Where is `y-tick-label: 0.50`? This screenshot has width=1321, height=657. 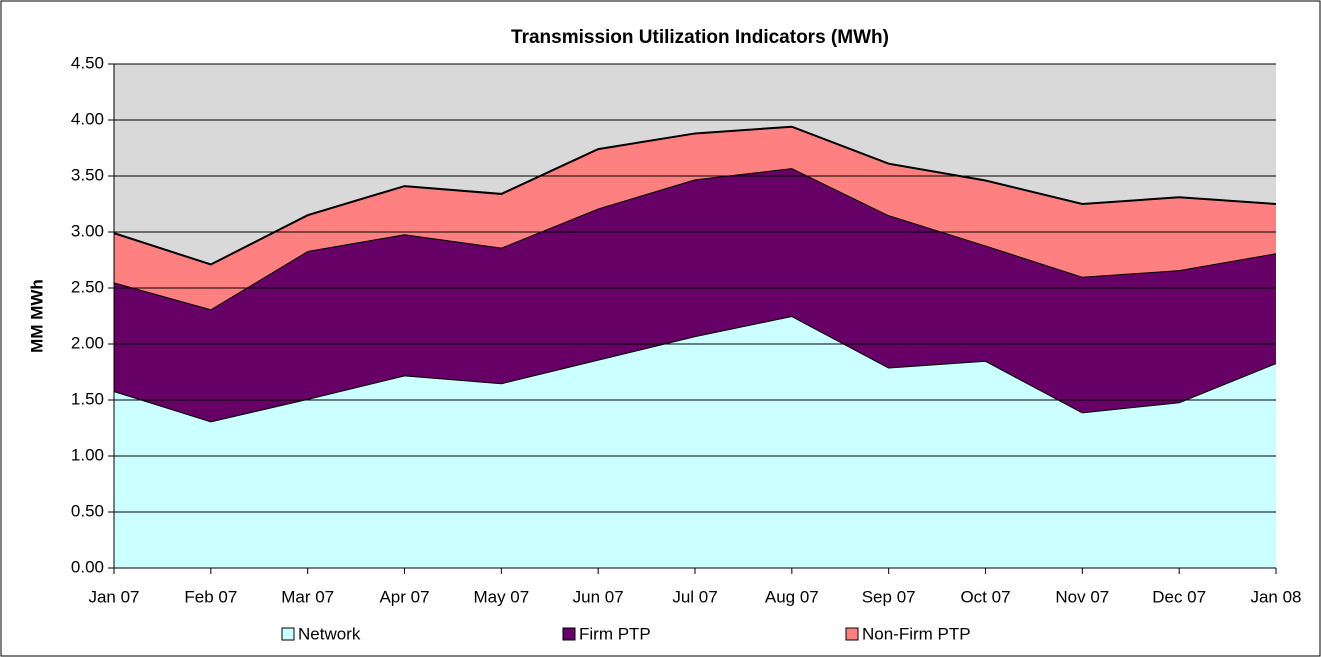 y-tick-label: 0.50 is located at coordinates (87, 510).